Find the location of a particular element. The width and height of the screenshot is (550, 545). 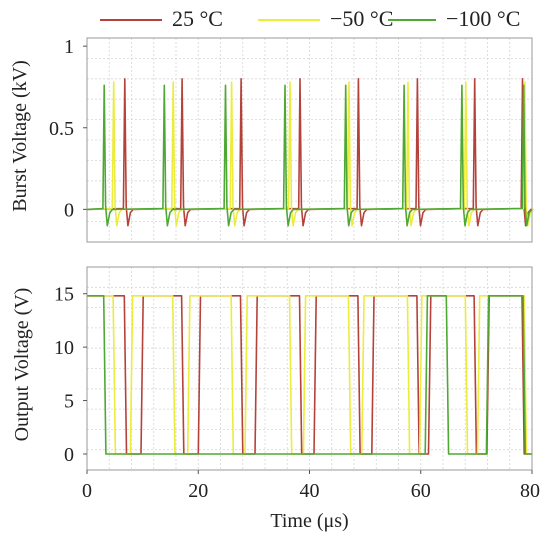

y-tick-label: 15 is located at coordinates (64, 295).